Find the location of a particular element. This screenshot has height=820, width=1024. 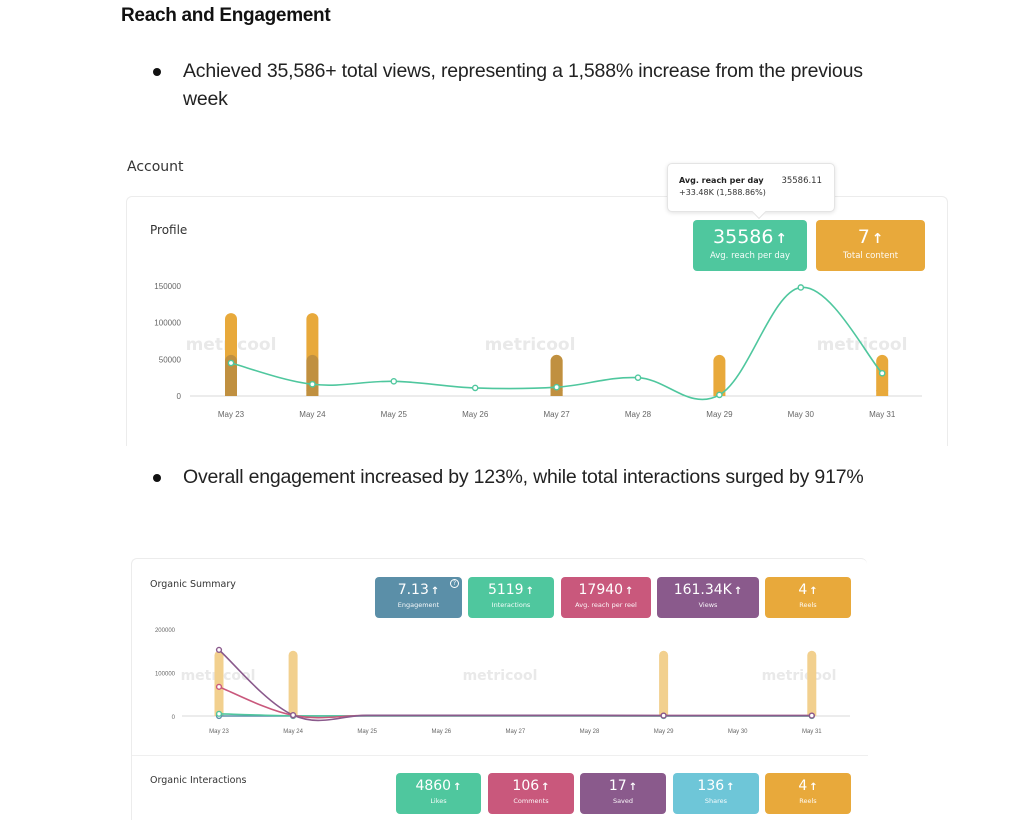

kpi-shares: 136 ↑ Shares is located at coordinates (716, 793).